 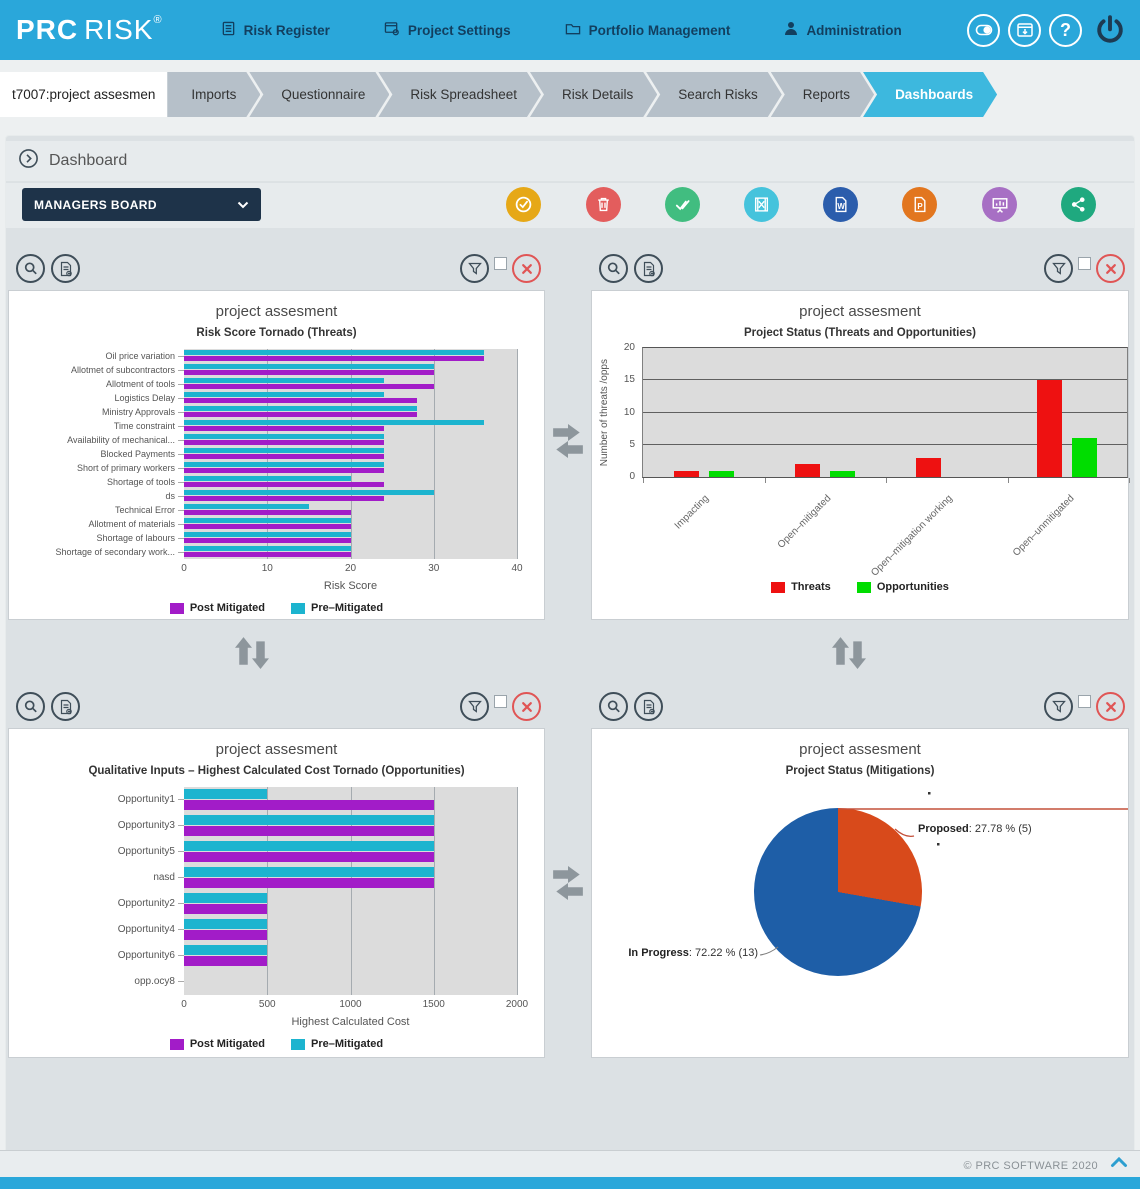 What do you see at coordinates (593, 94) in the screenshot?
I see `tab-risk-details: Risk Details` at bounding box center [593, 94].